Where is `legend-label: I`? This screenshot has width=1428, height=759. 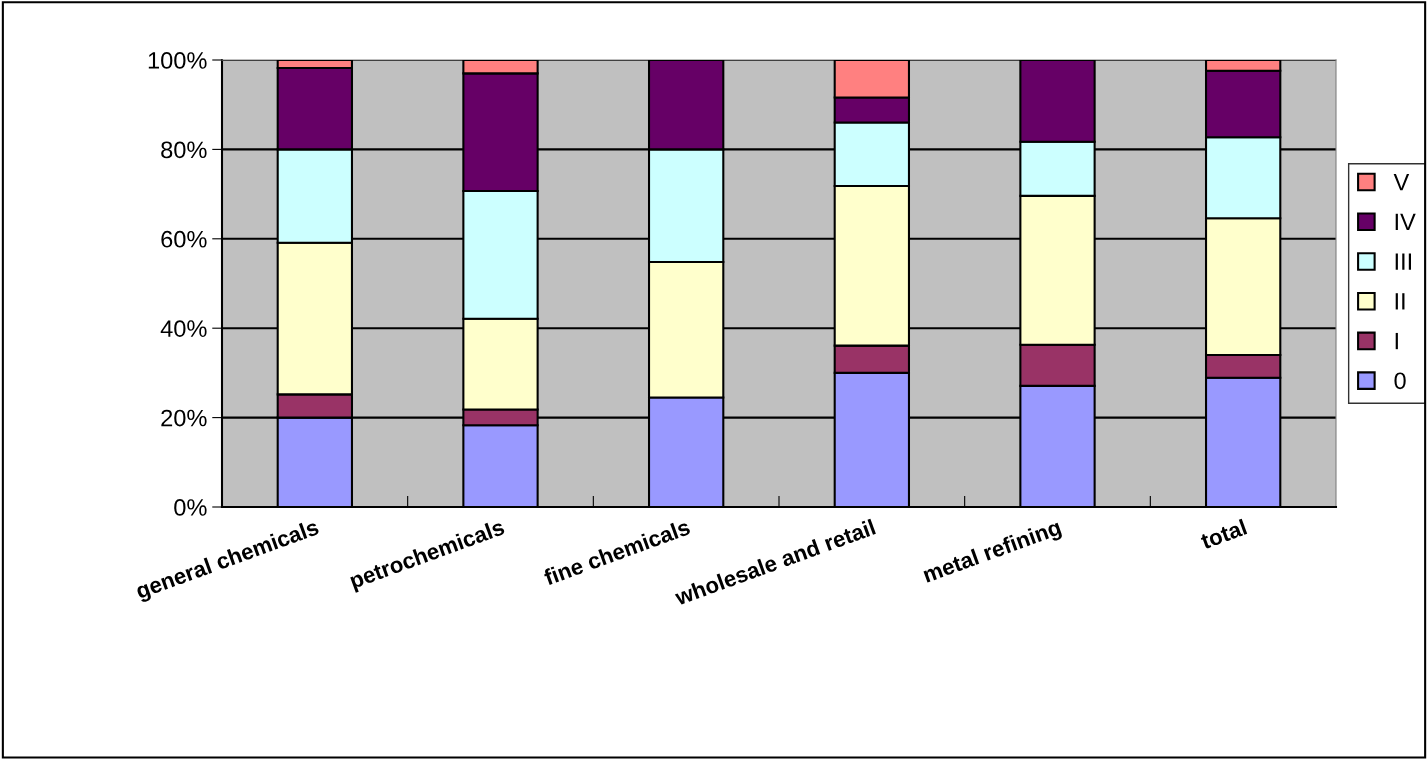 legend-label: I is located at coordinates (1396, 341).